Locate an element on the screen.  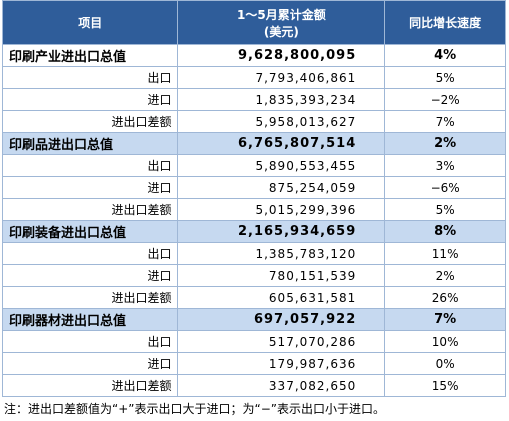
item-value: 5,015,299,396 is located at coordinates (281, 209).